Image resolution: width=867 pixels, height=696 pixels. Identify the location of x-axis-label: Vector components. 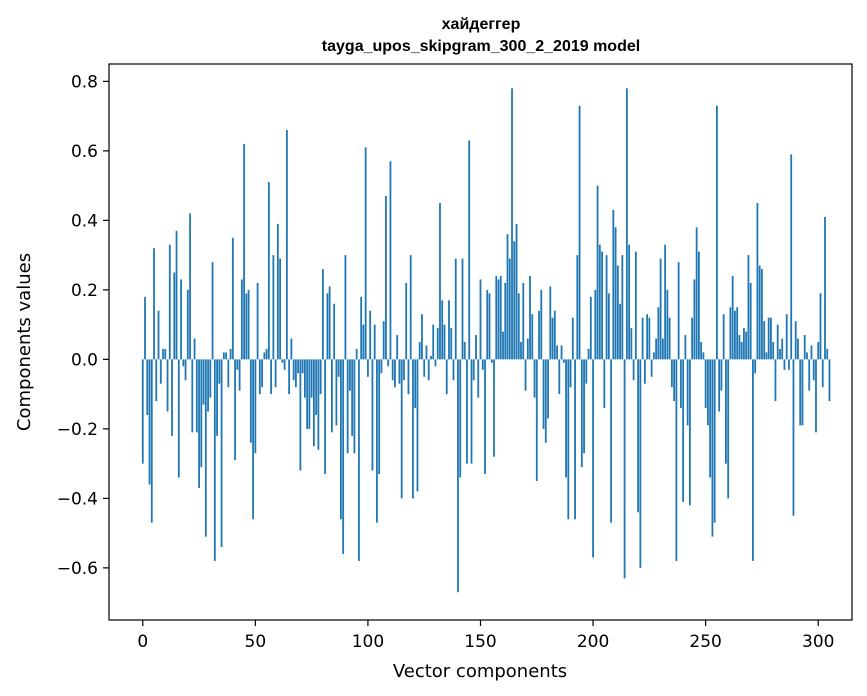
(480, 671).